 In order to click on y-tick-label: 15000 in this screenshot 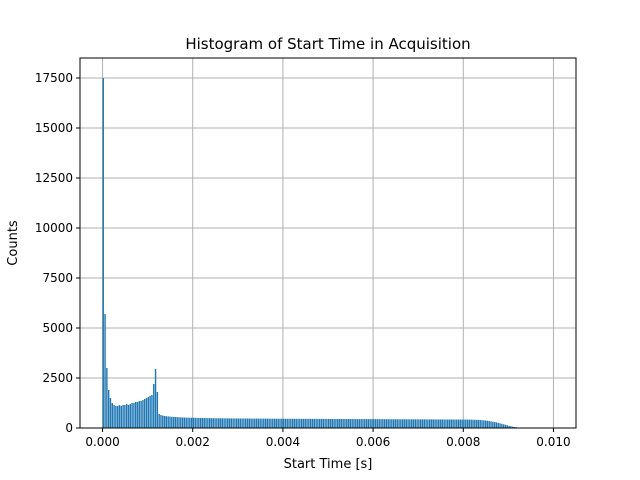, I will do `click(54, 128)`.